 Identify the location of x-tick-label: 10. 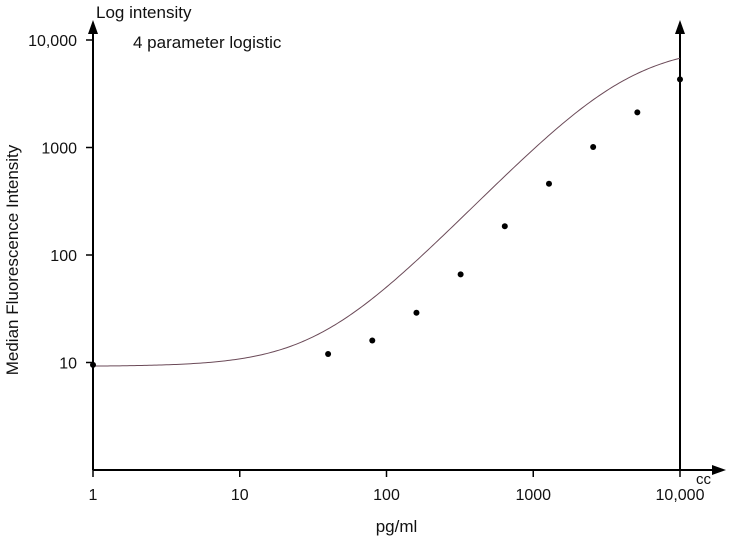
(240, 495).